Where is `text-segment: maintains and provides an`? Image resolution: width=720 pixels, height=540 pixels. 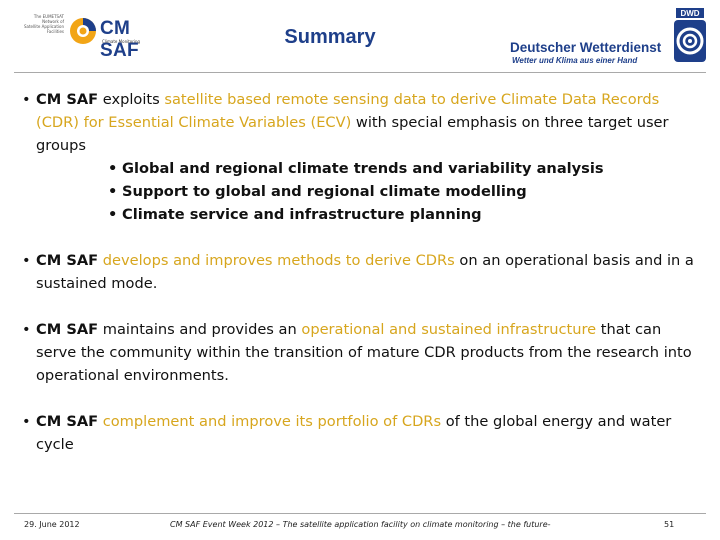 text-segment: maintains and provides an is located at coordinates (200, 329).